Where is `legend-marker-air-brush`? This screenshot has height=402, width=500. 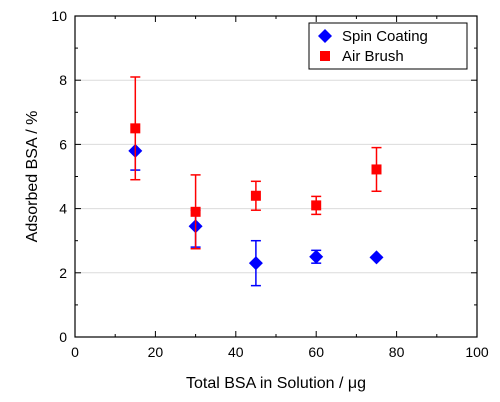 legend-marker-air-brush is located at coordinates (325, 56).